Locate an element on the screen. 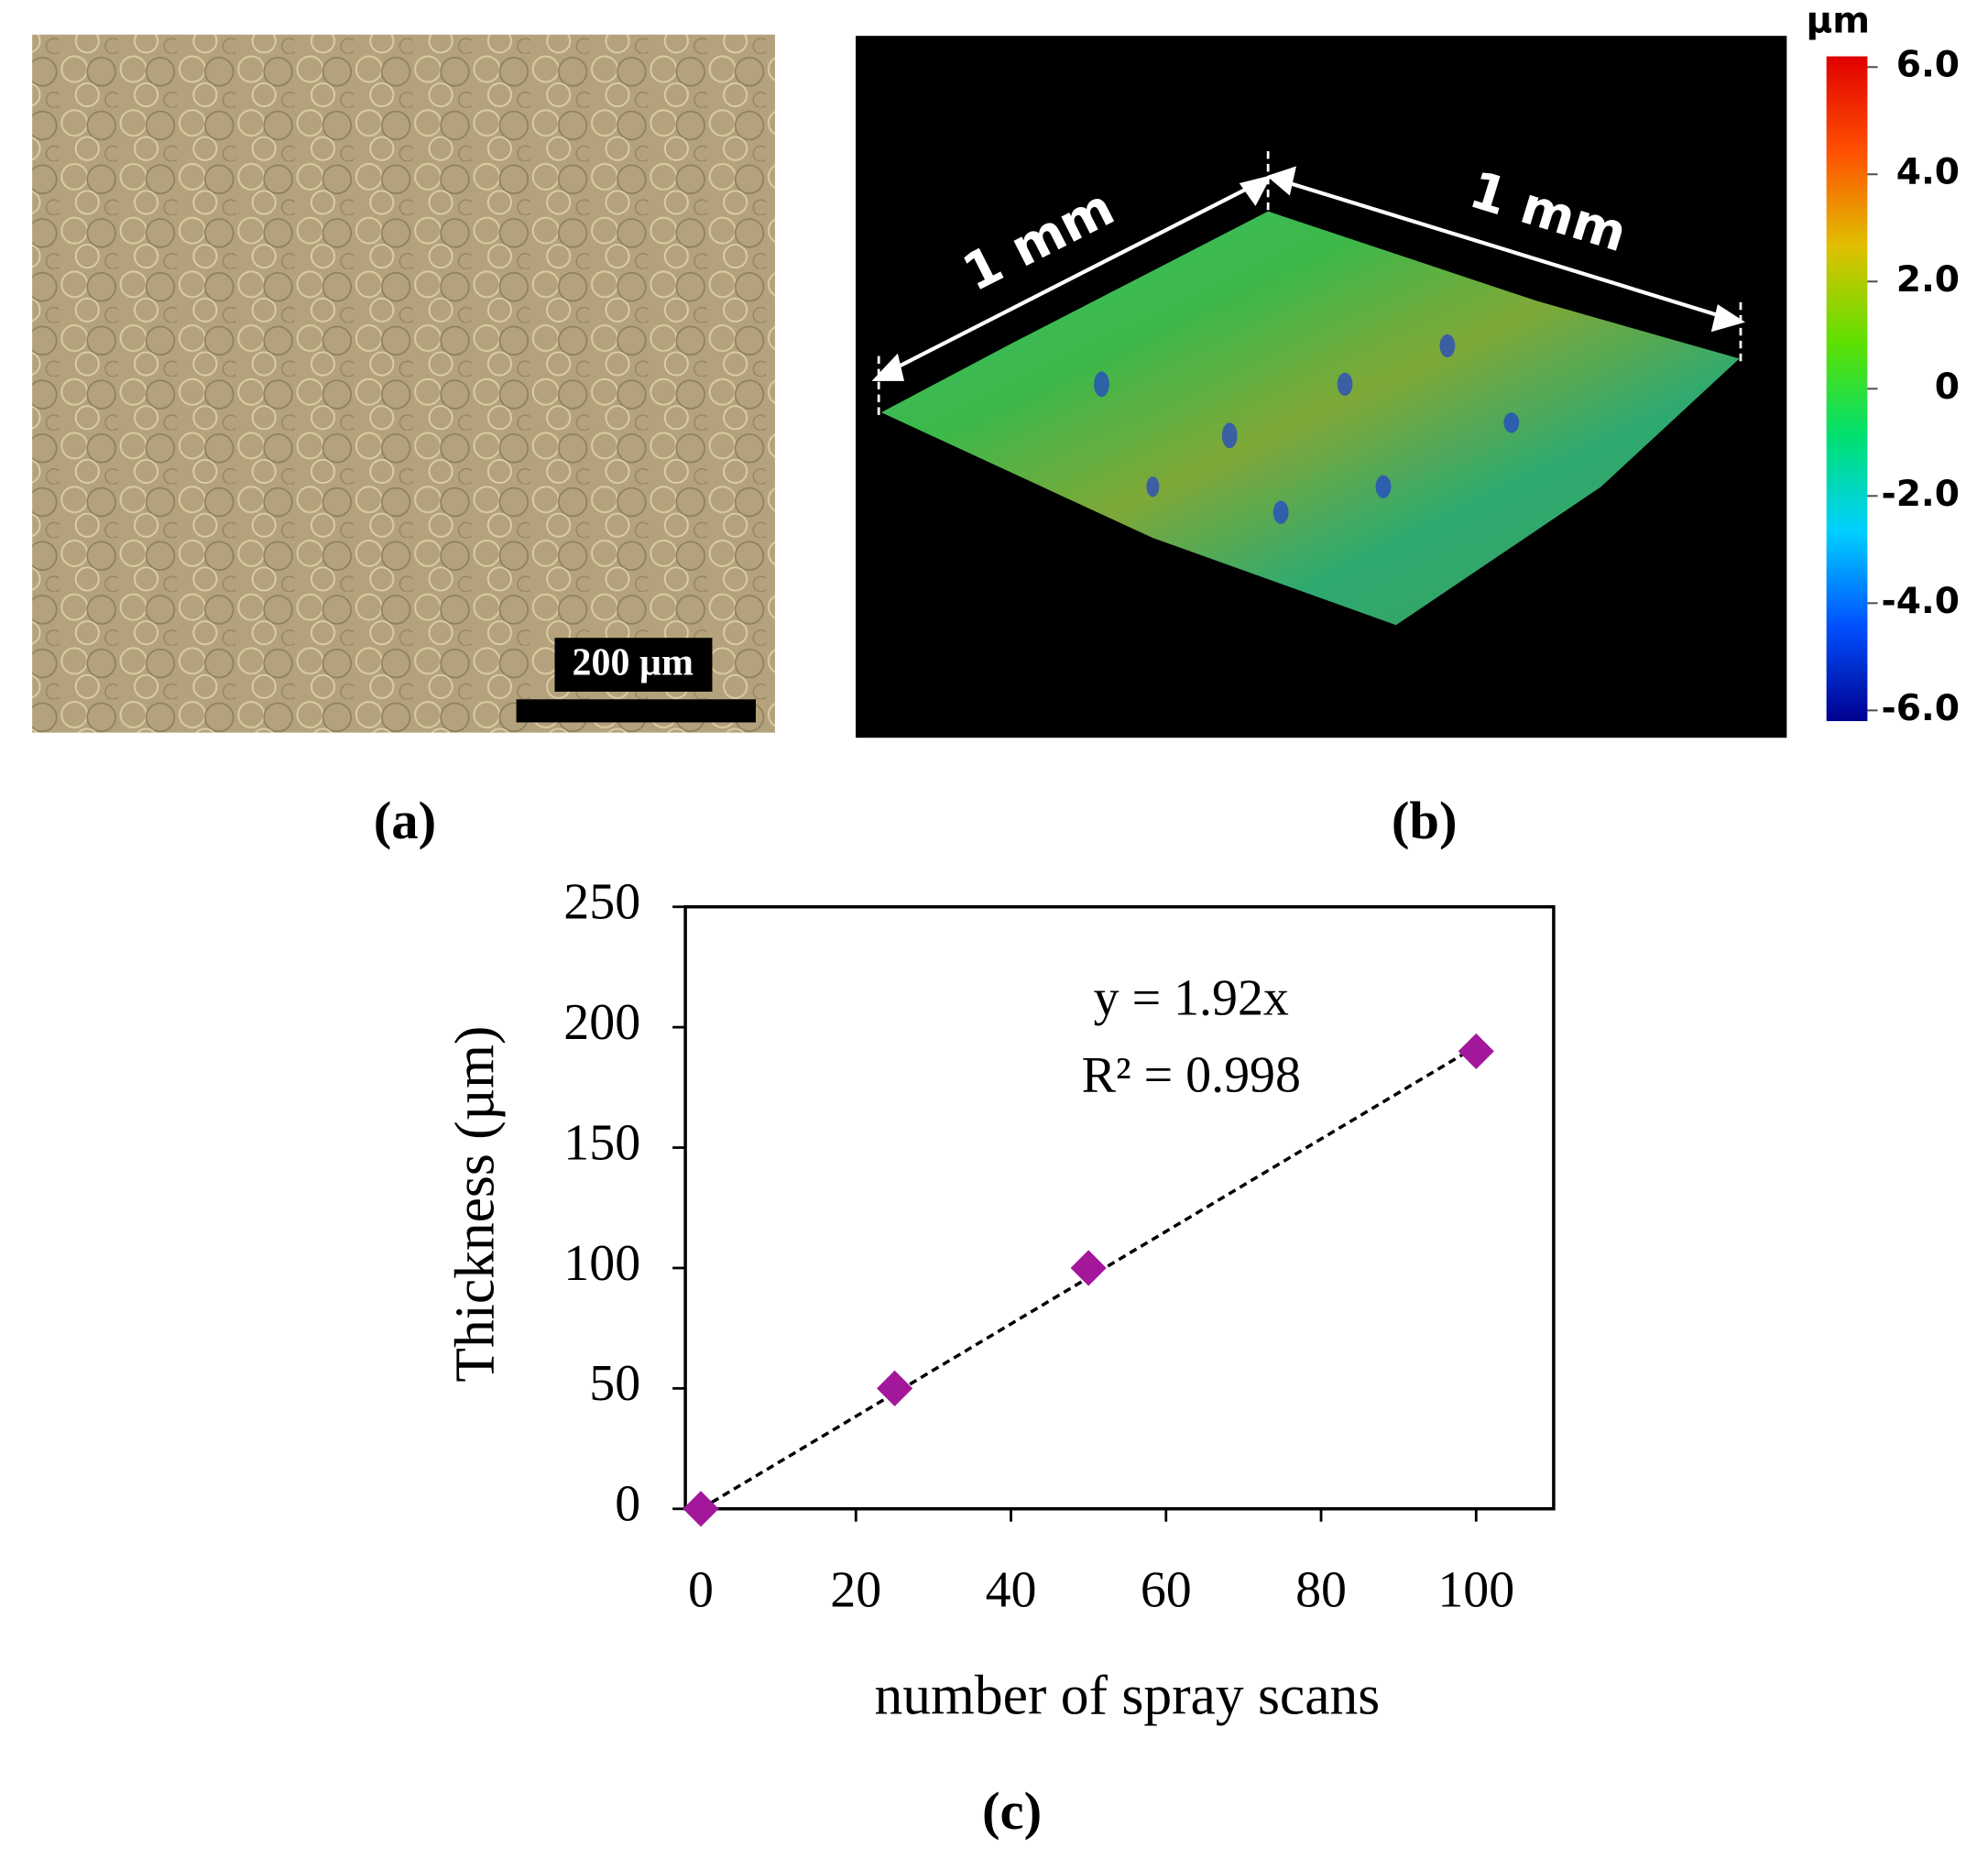  x-tick-label: 40 is located at coordinates (1012, 1589).